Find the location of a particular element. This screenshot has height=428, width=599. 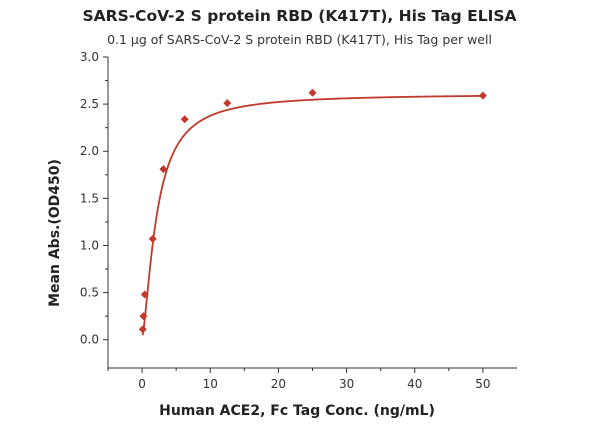

y-axis-ticks: 0.0 0.5 1.0 1.5 2.0 2.5 3.0 is located at coordinates (94, 198).